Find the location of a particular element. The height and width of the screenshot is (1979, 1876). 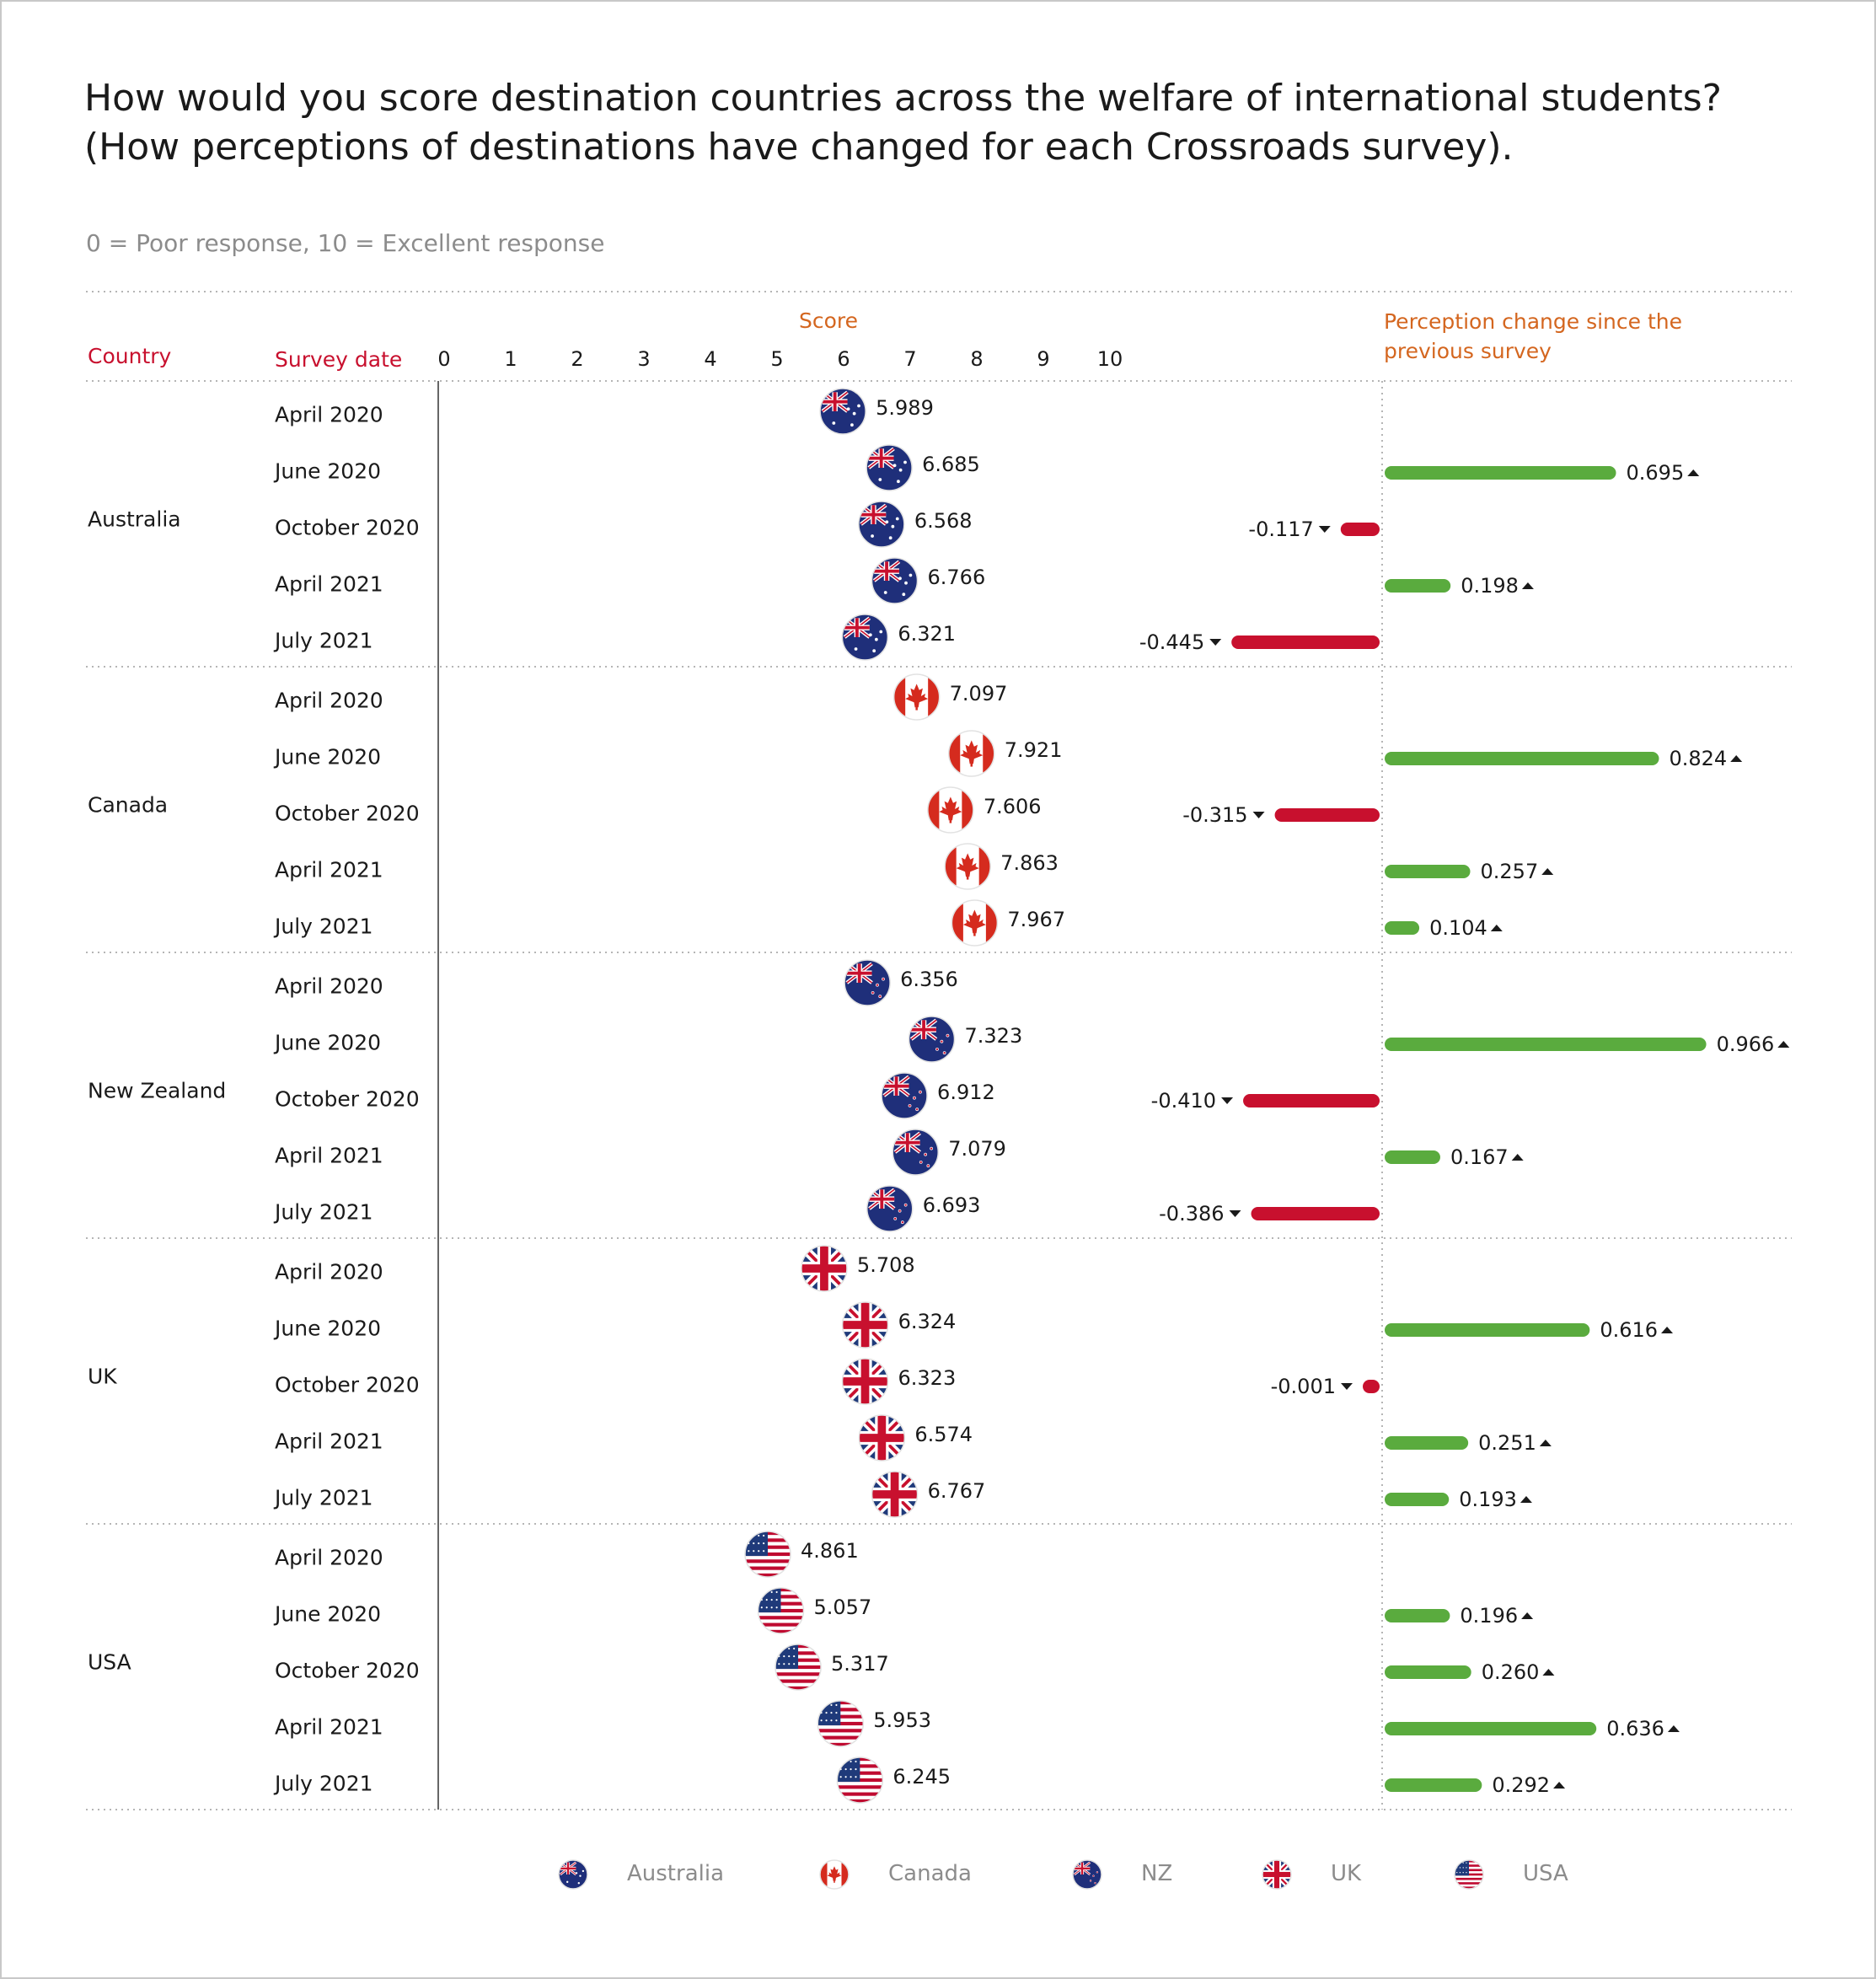

score-label: 6.245 is located at coordinates (921, 1777).